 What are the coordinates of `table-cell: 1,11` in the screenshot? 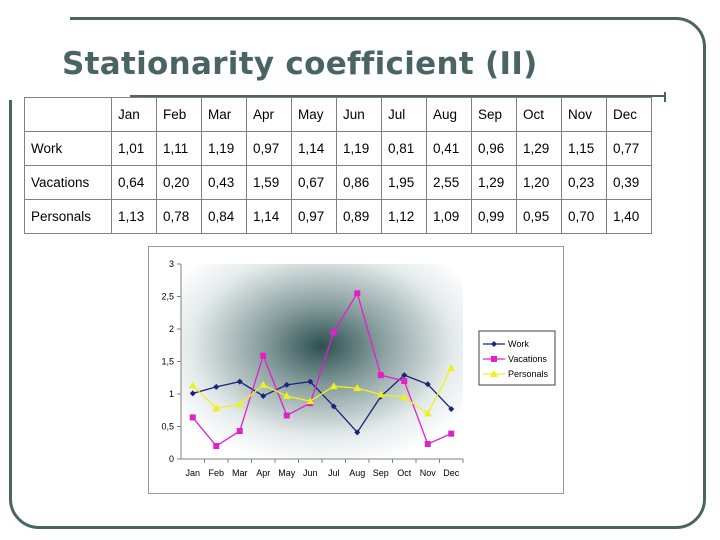 It's located at (179, 148).